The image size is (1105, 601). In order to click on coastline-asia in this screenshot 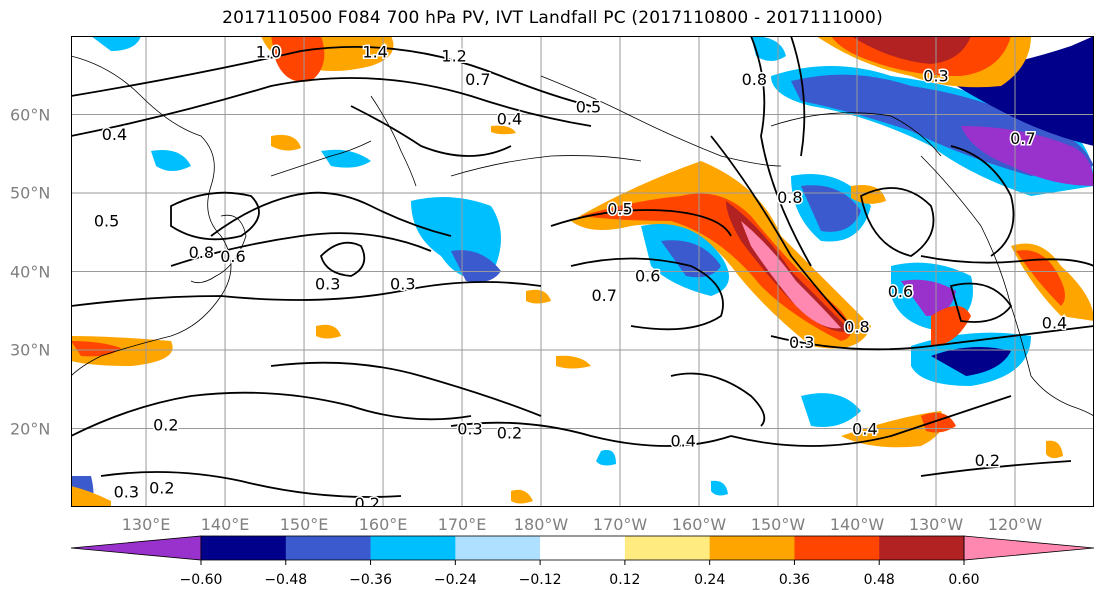, I will do `click(151, 216)`.